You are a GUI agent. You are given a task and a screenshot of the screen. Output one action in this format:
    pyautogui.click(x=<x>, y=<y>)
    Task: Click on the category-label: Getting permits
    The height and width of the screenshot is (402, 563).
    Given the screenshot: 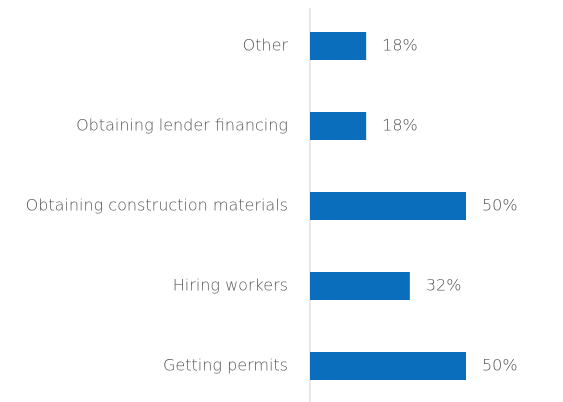 What is the action you would take?
    pyautogui.click(x=225, y=365)
    